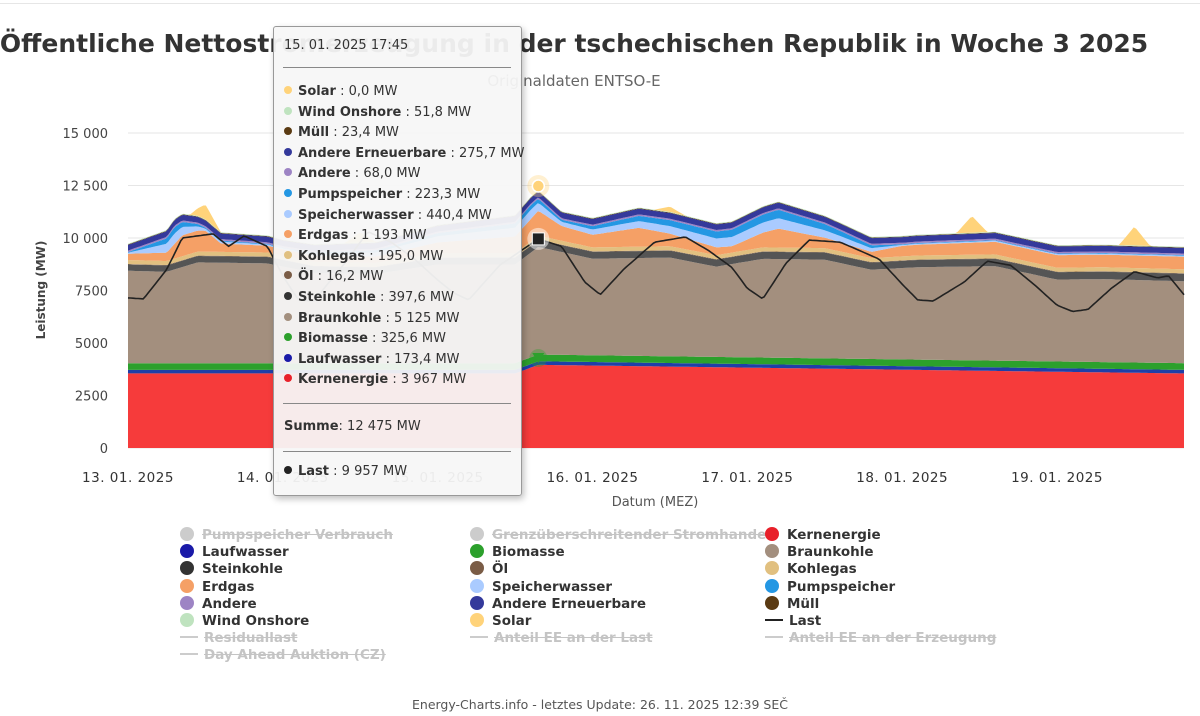 Image resolution: width=1200 pixels, height=716 pixels. Describe the element at coordinates (350, 194) in the screenshot. I see `tooltip-series-name: Pumpspeicher` at that location.